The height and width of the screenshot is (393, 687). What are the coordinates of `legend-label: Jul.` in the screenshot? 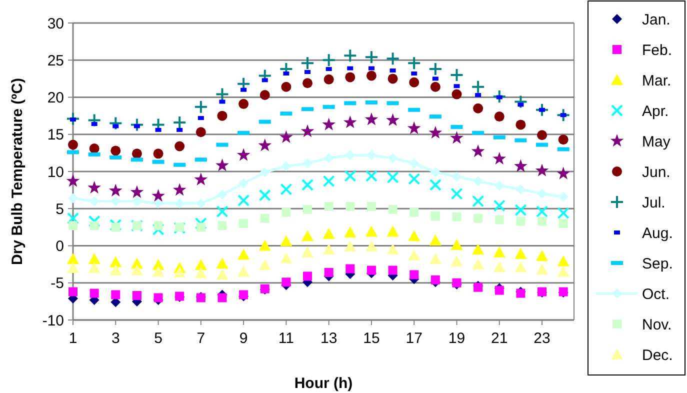 It's located at (654, 203).